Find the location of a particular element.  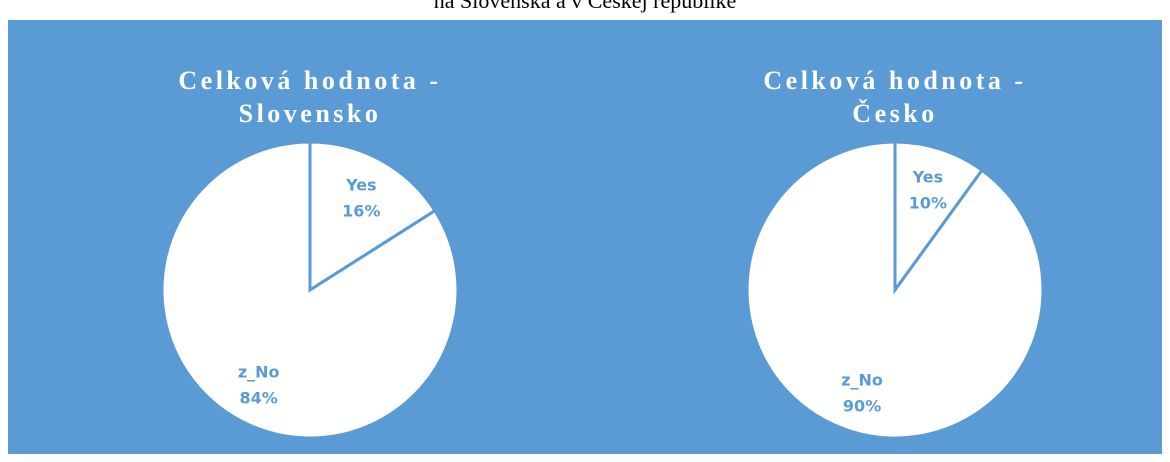

slice-value-label: 16% is located at coordinates (361, 211).